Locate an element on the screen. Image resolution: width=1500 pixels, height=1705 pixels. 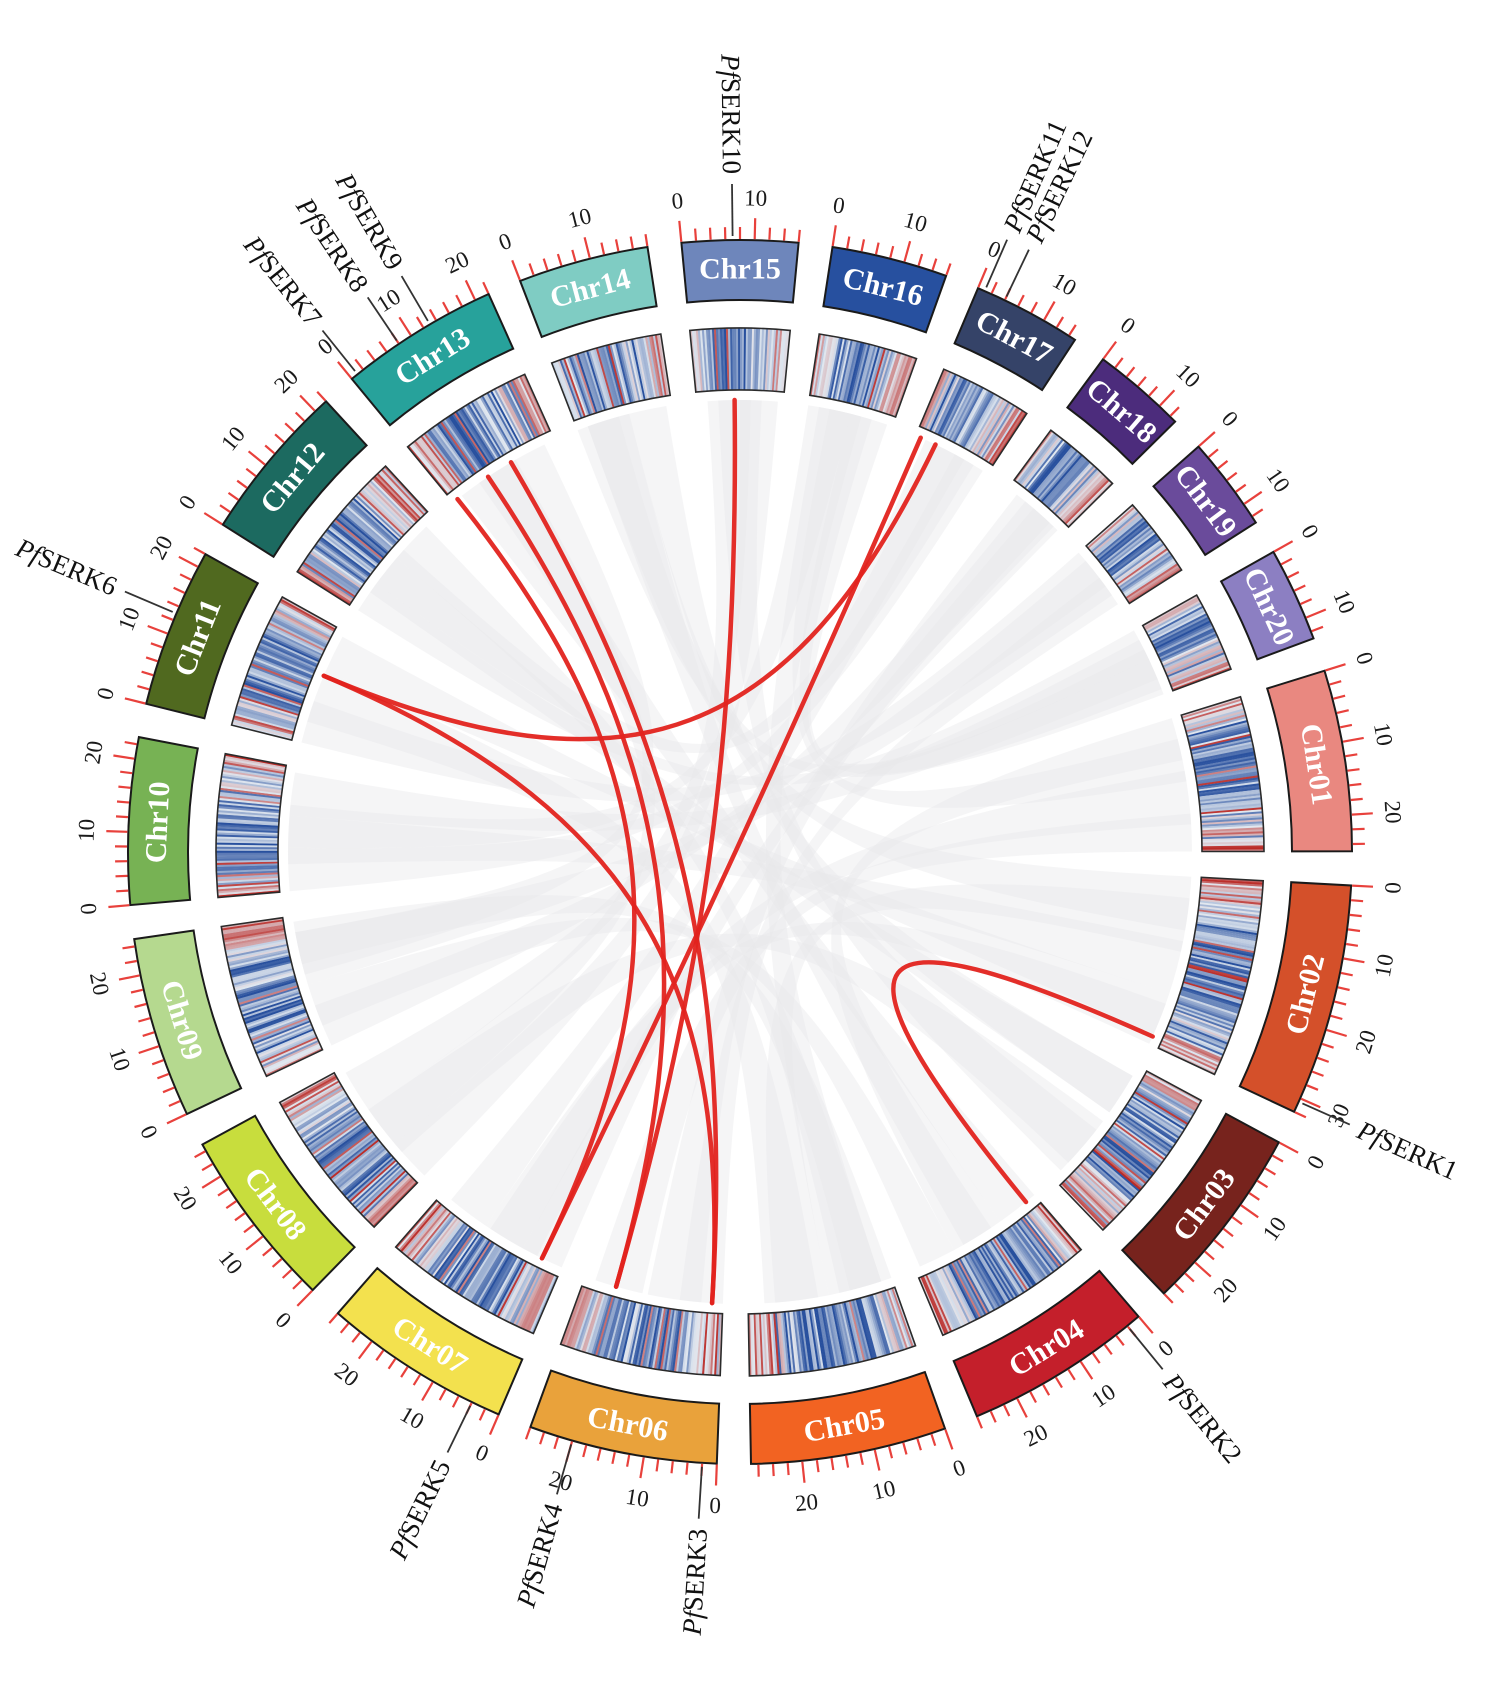
heatmap-segment-Chr01 is located at coordinates (1222, 774).